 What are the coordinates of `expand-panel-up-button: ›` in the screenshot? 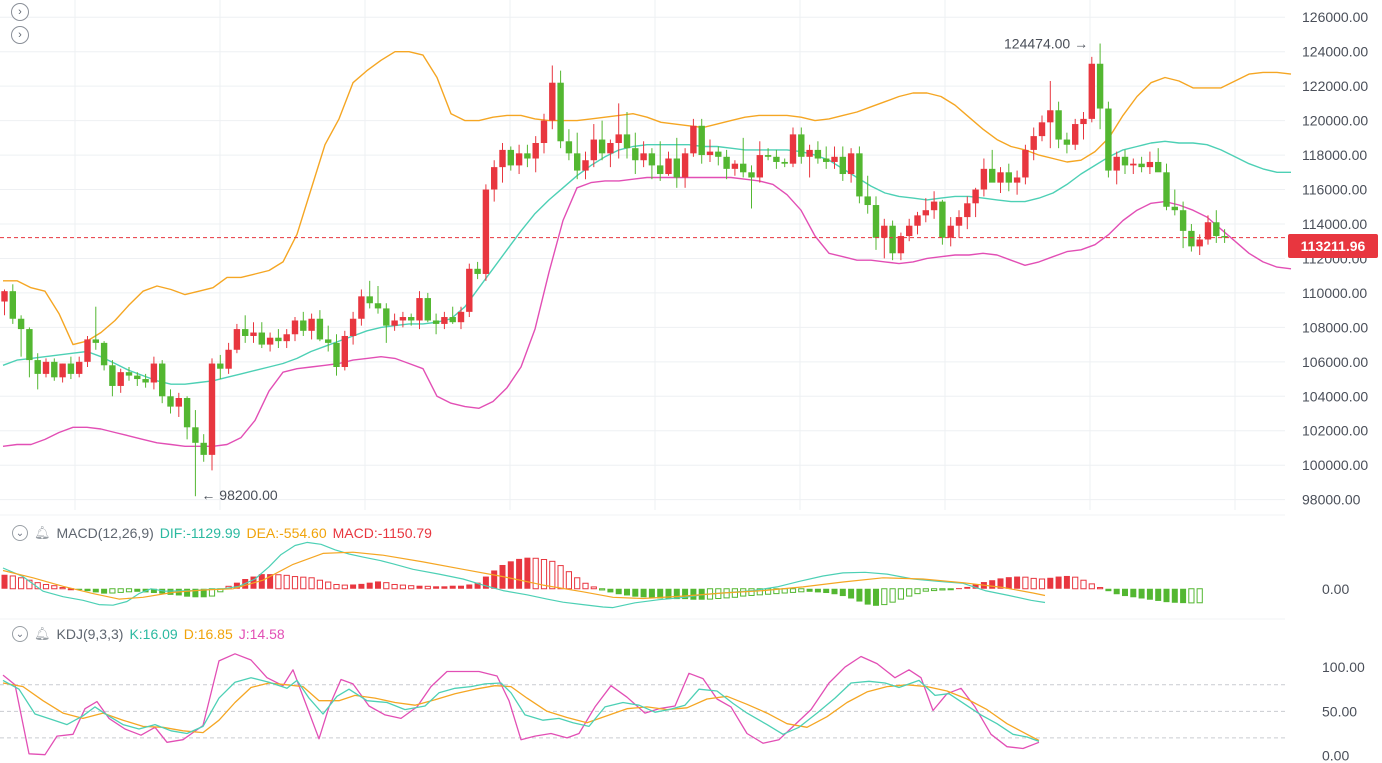 It's located at (20, 12).